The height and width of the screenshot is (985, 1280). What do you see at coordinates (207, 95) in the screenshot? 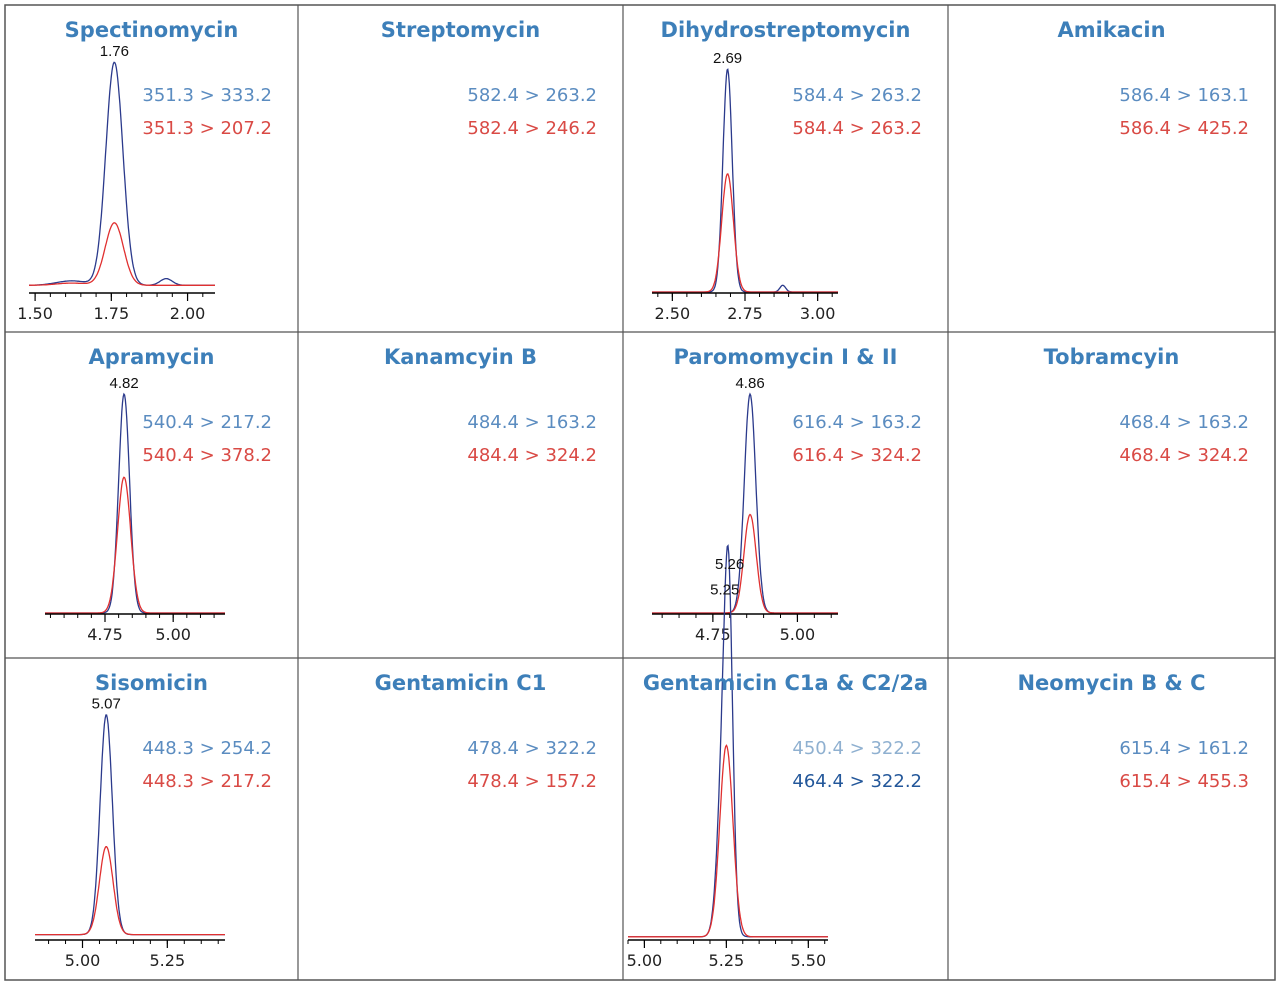
I see `mrm-transition-label: 351.3 > 333.2` at bounding box center [207, 95].